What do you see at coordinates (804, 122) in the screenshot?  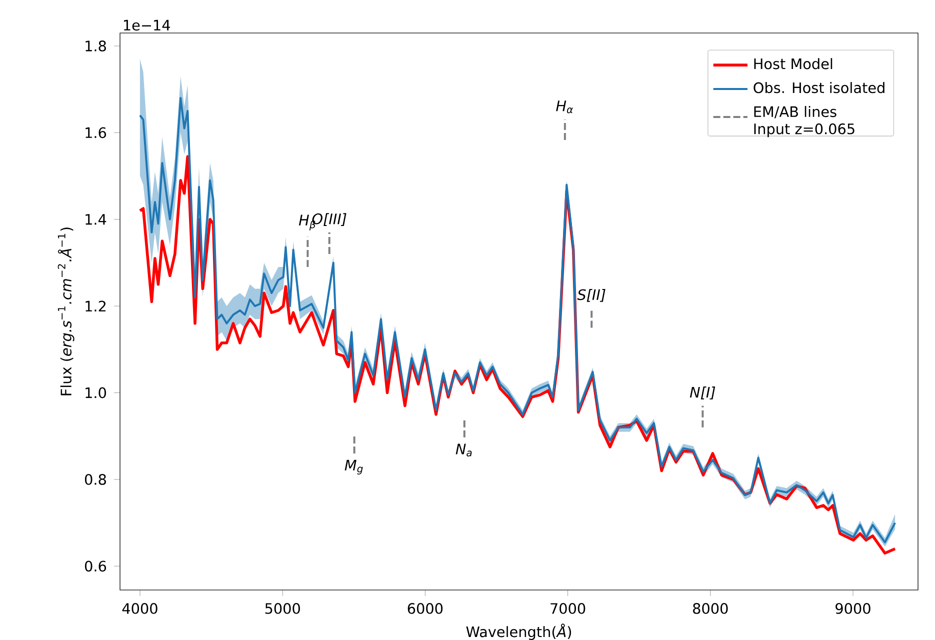 I see `legend-label: EM/AB lines Input z=0.065` at bounding box center [804, 122].